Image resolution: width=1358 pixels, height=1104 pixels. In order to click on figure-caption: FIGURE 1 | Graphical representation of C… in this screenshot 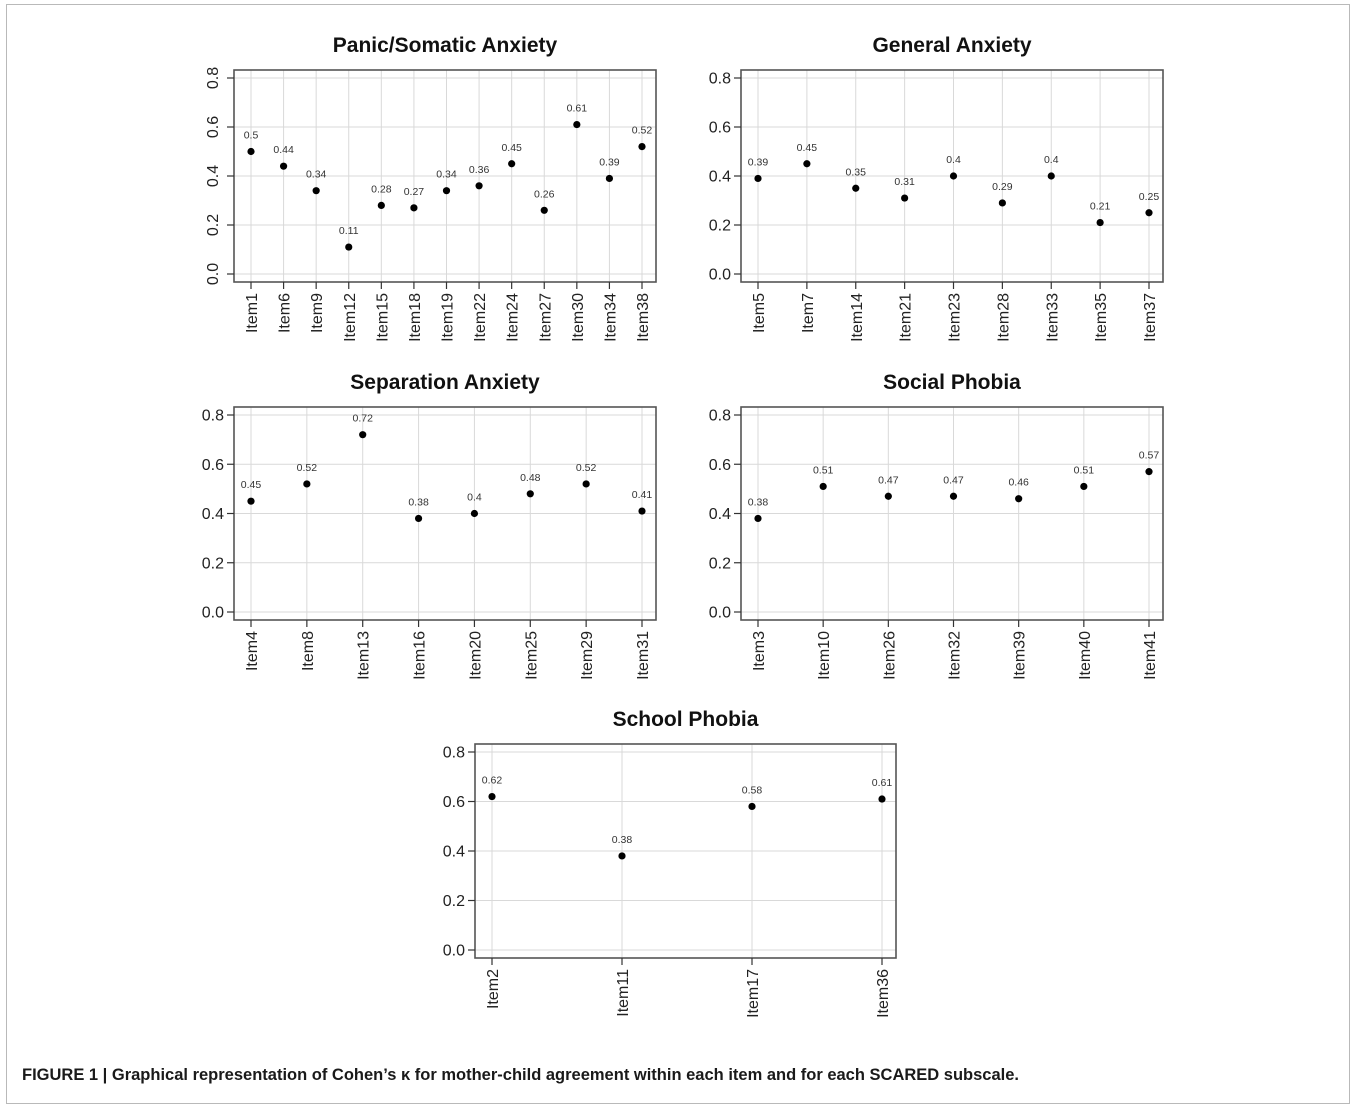, I will do `click(520, 1075)`.